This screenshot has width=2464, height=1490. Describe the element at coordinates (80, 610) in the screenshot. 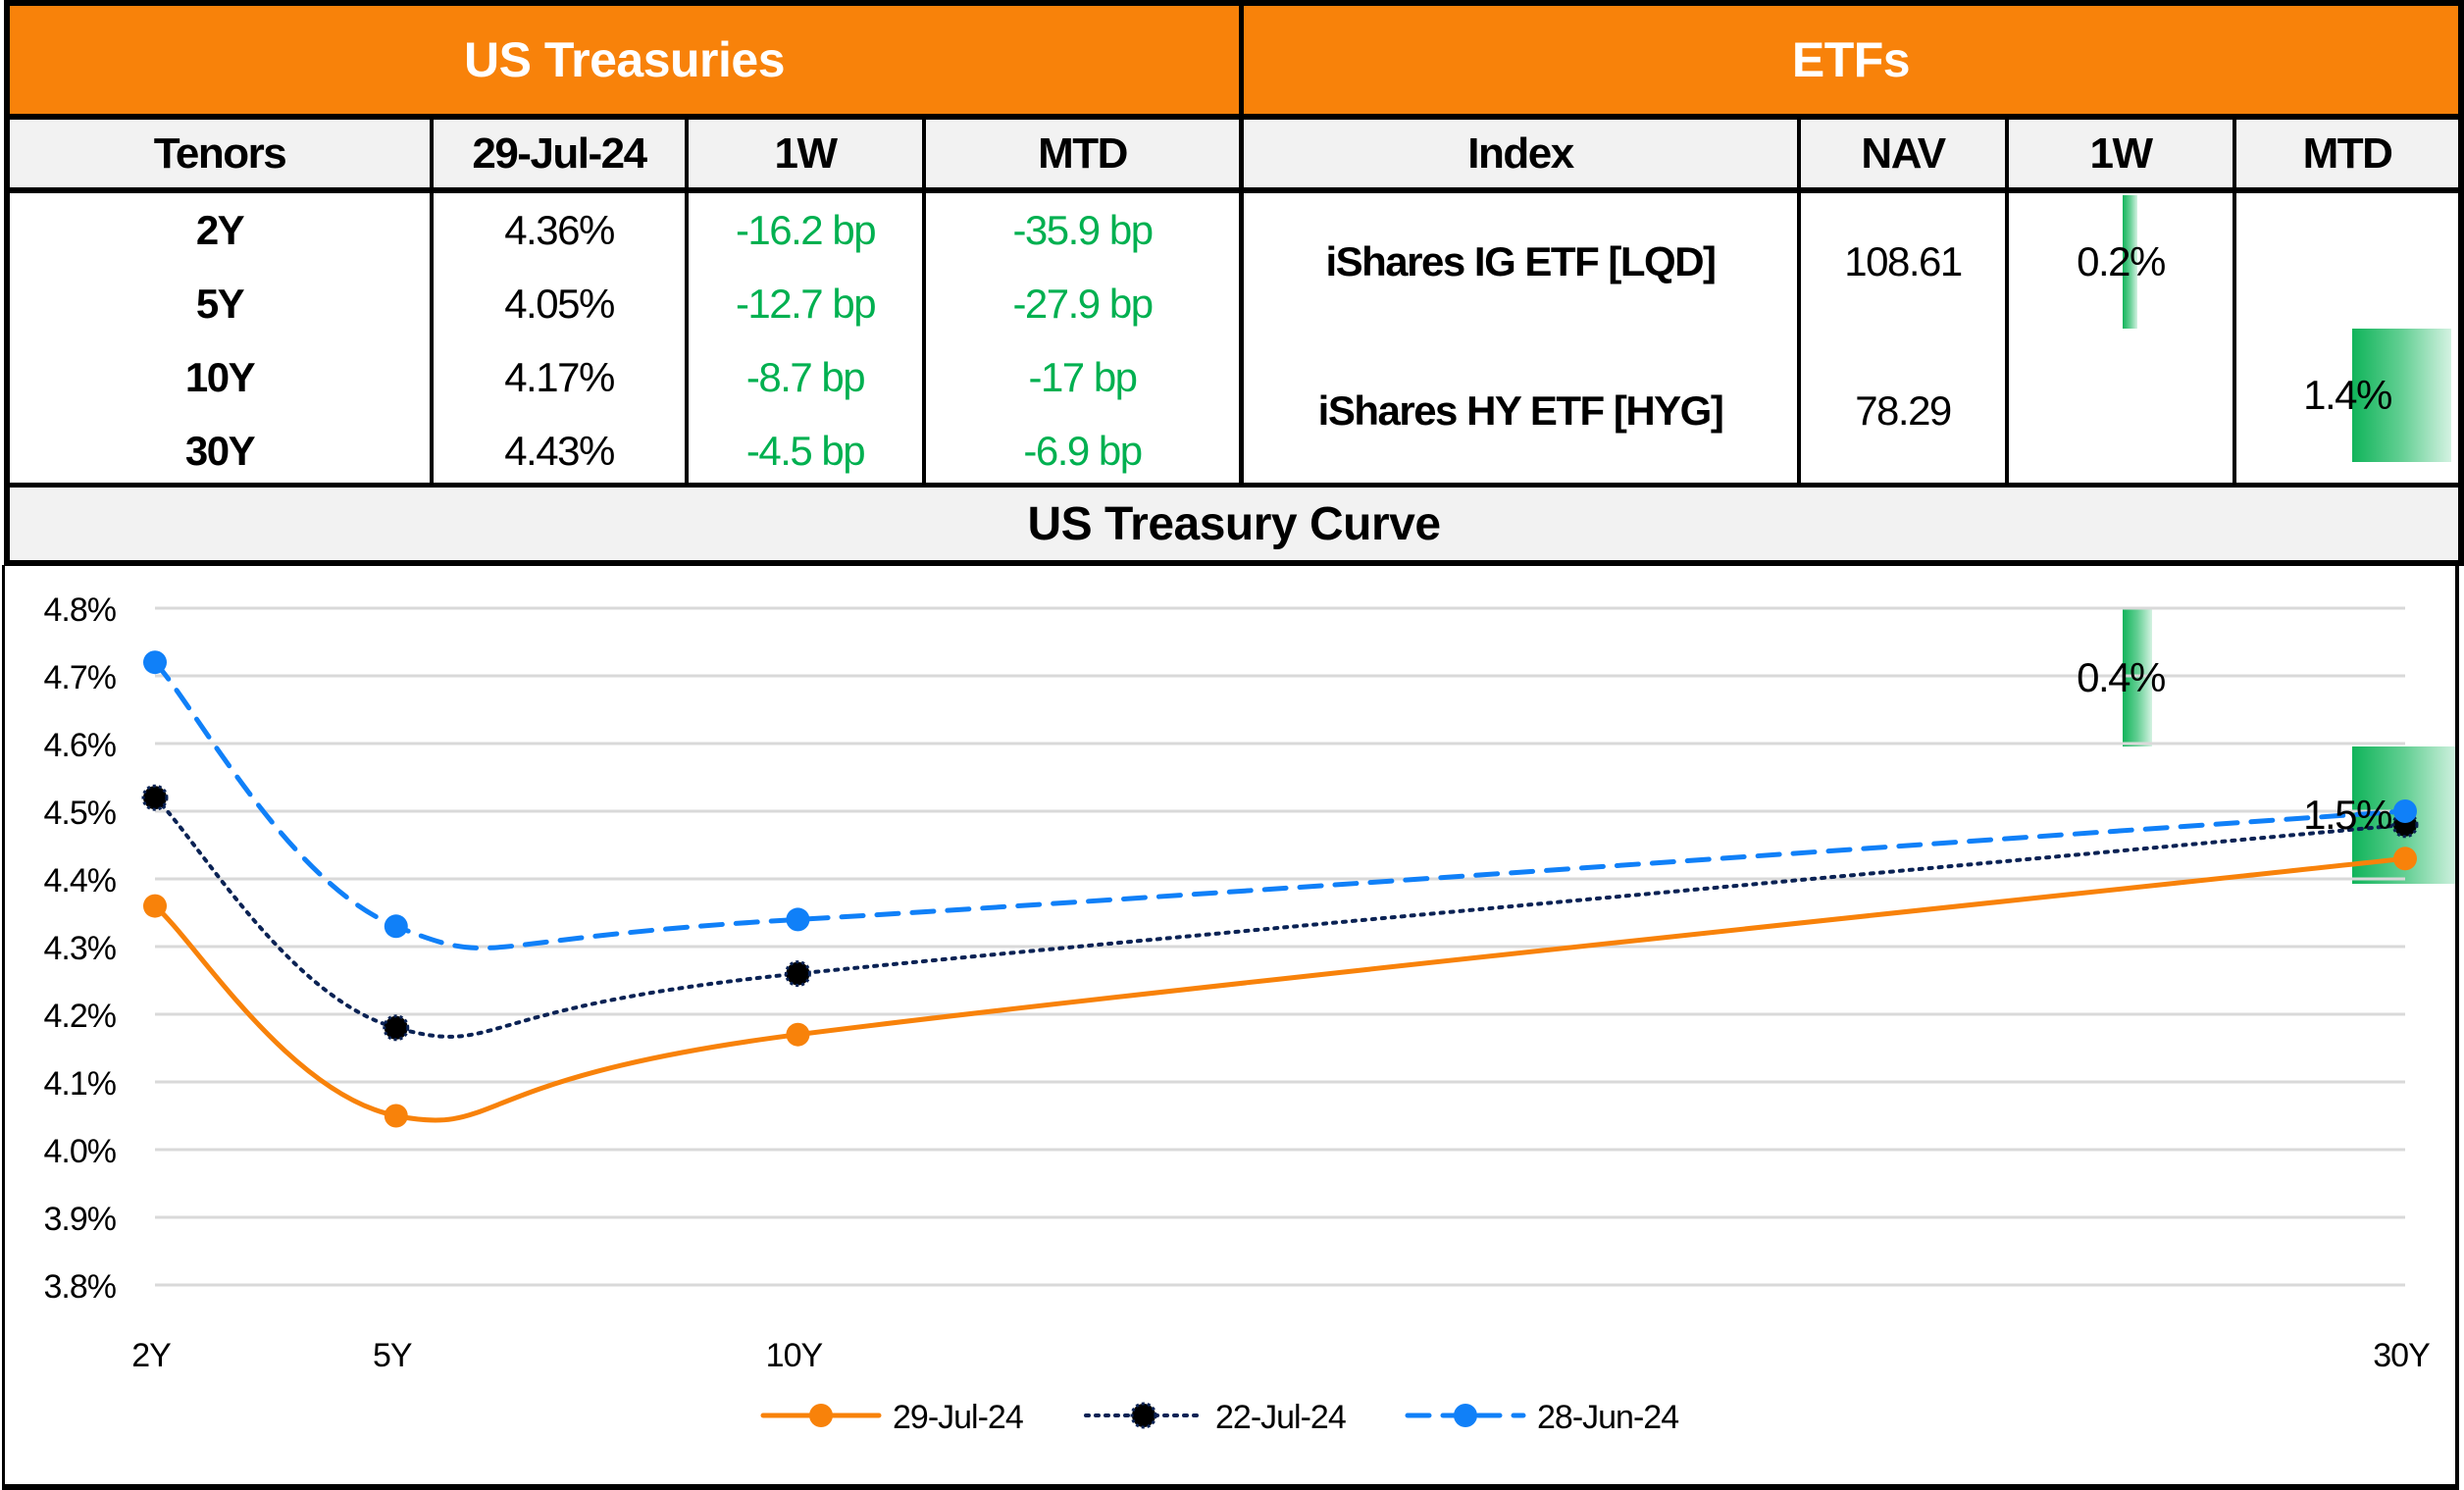

I see `y-tick-label: 4.8%` at that location.